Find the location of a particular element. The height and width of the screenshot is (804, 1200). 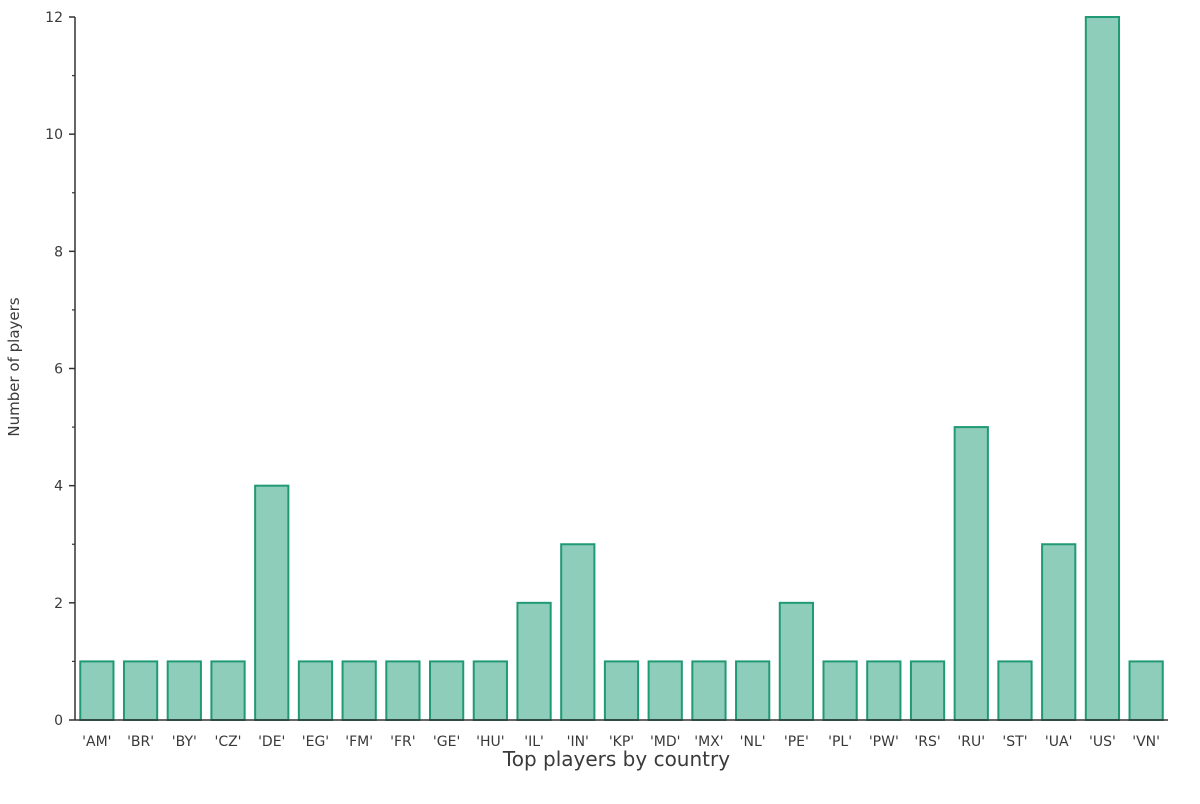

x-tick-label-10: 'IL' is located at coordinates (534, 742).